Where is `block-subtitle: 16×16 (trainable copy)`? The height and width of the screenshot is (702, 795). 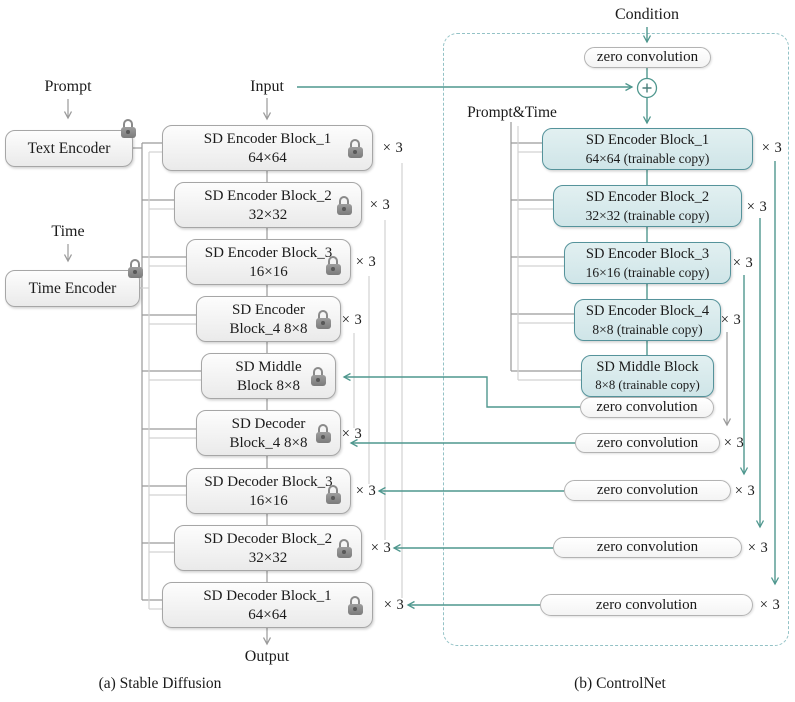 block-subtitle: 16×16 (trainable copy) is located at coordinates (647, 272).